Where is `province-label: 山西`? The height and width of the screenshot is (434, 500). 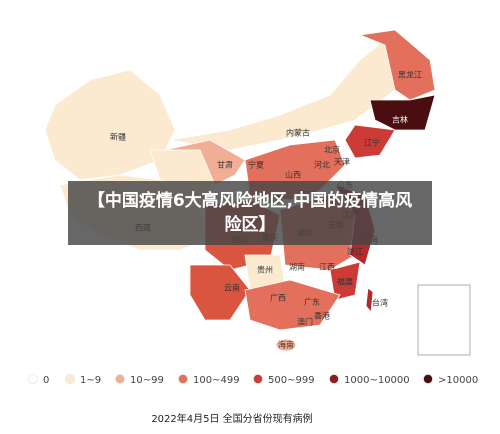 province-label: 山西 is located at coordinates (293, 175).